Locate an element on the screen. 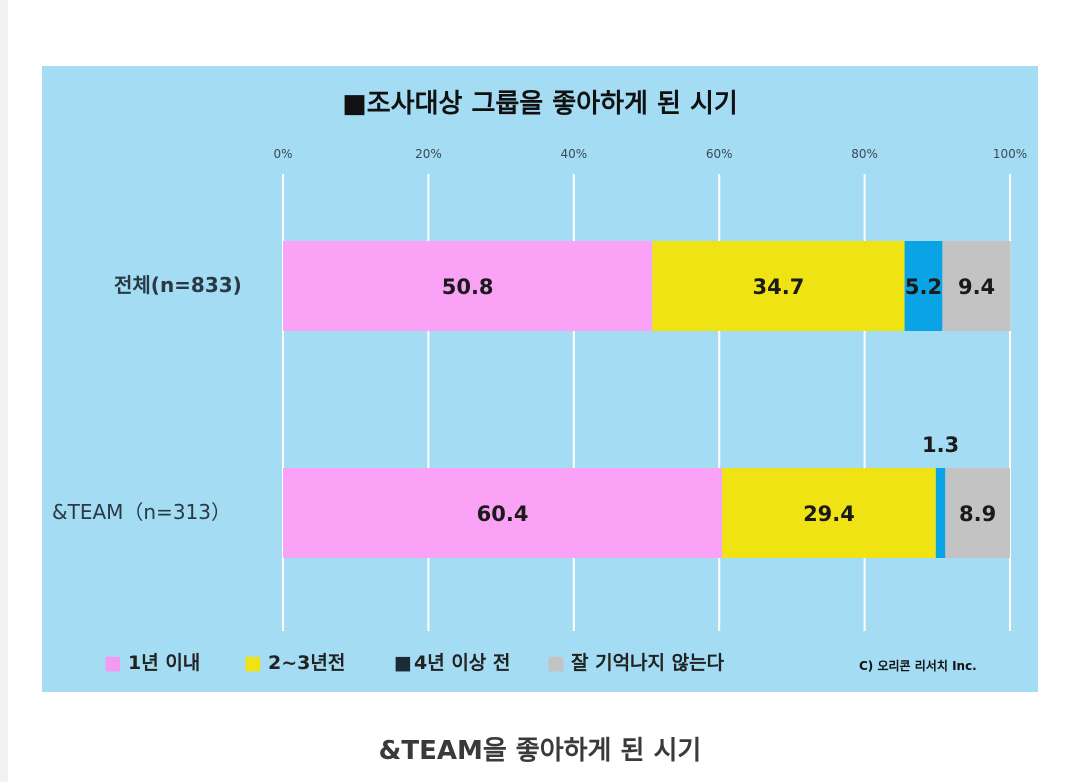 The width and height of the screenshot is (1080, 782). copyright-credit: C) 오리콘 리서치 Inc. is located at coordinates (918, 665).